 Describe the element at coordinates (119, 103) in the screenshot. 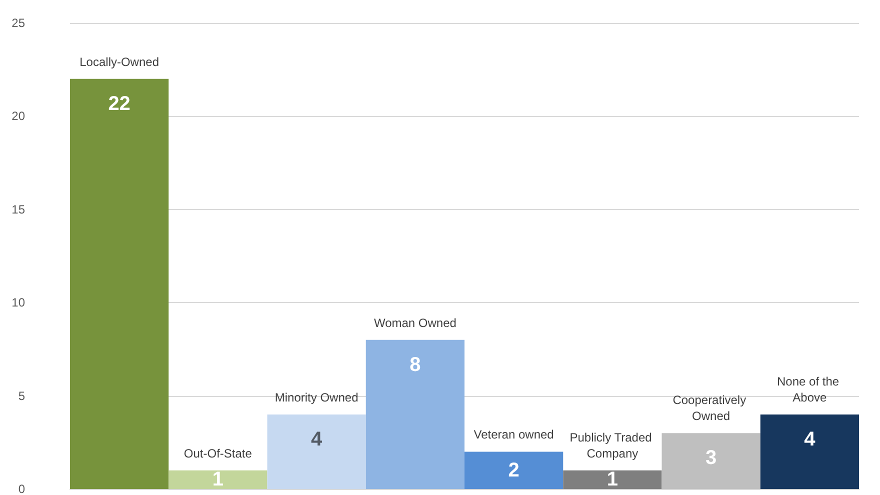

I see `data-label: 22` at that location.